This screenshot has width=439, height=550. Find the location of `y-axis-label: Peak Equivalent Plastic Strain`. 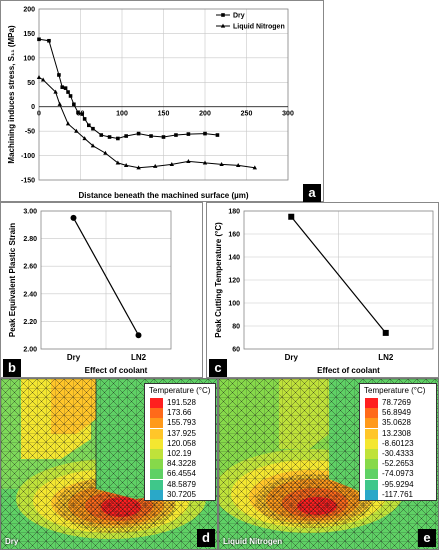

y-axis-label: Peak Equivalent Plastic Strain is located at coordinates (12, 280).